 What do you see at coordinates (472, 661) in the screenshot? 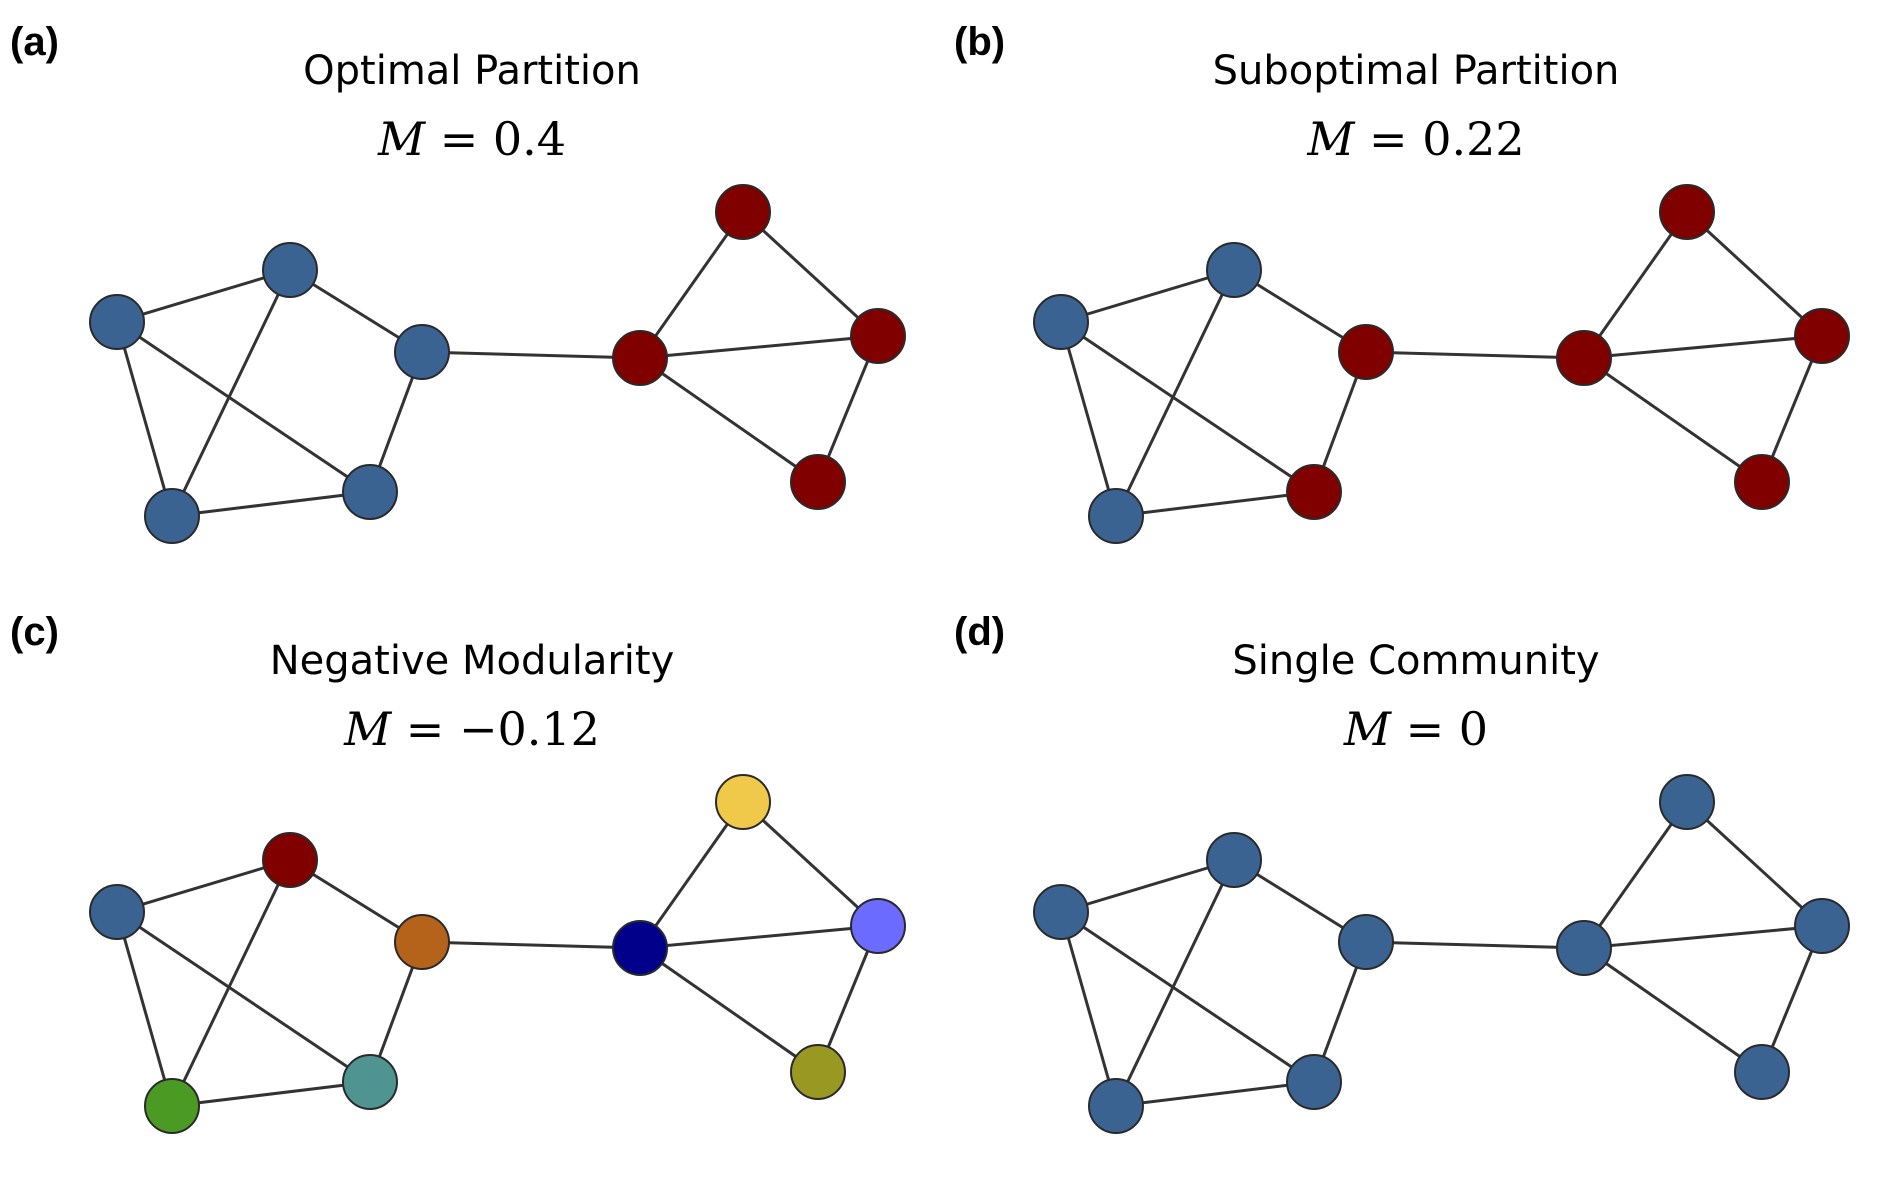
I see `panel-title: Negative Modularity` at bounding box center [472, 661].